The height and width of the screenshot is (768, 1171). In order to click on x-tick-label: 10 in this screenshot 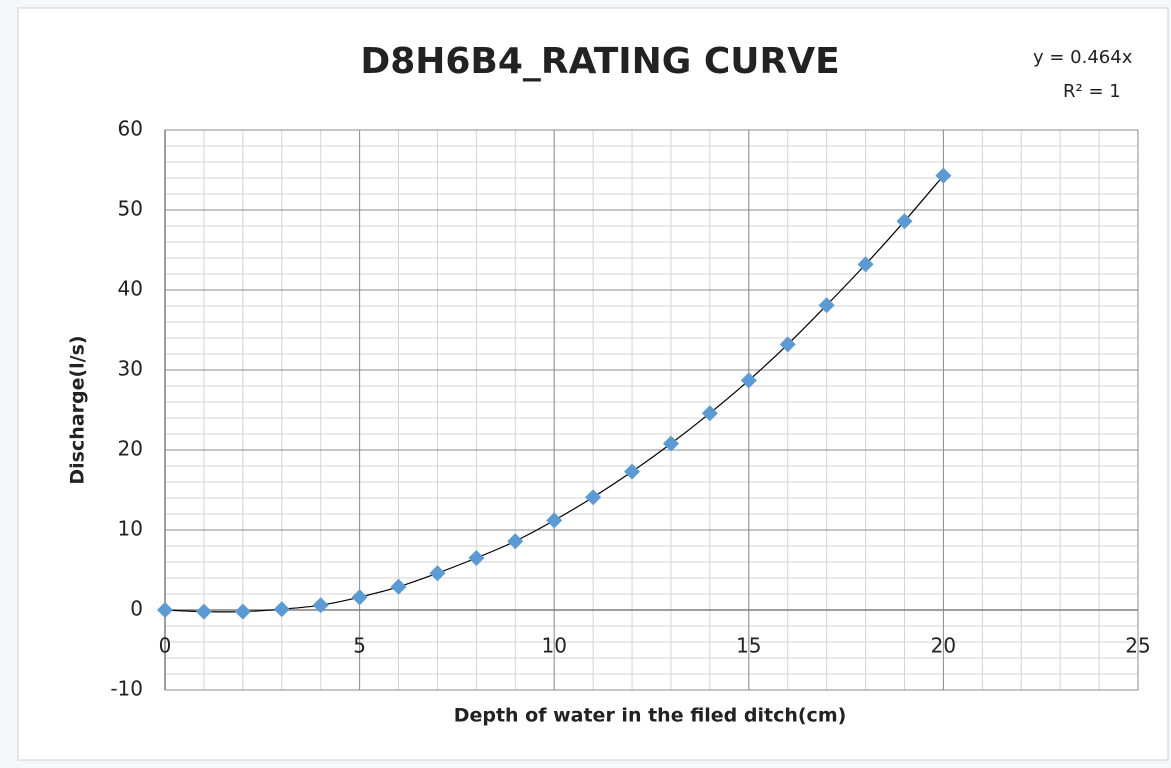, I will do `click(553, 646)`.